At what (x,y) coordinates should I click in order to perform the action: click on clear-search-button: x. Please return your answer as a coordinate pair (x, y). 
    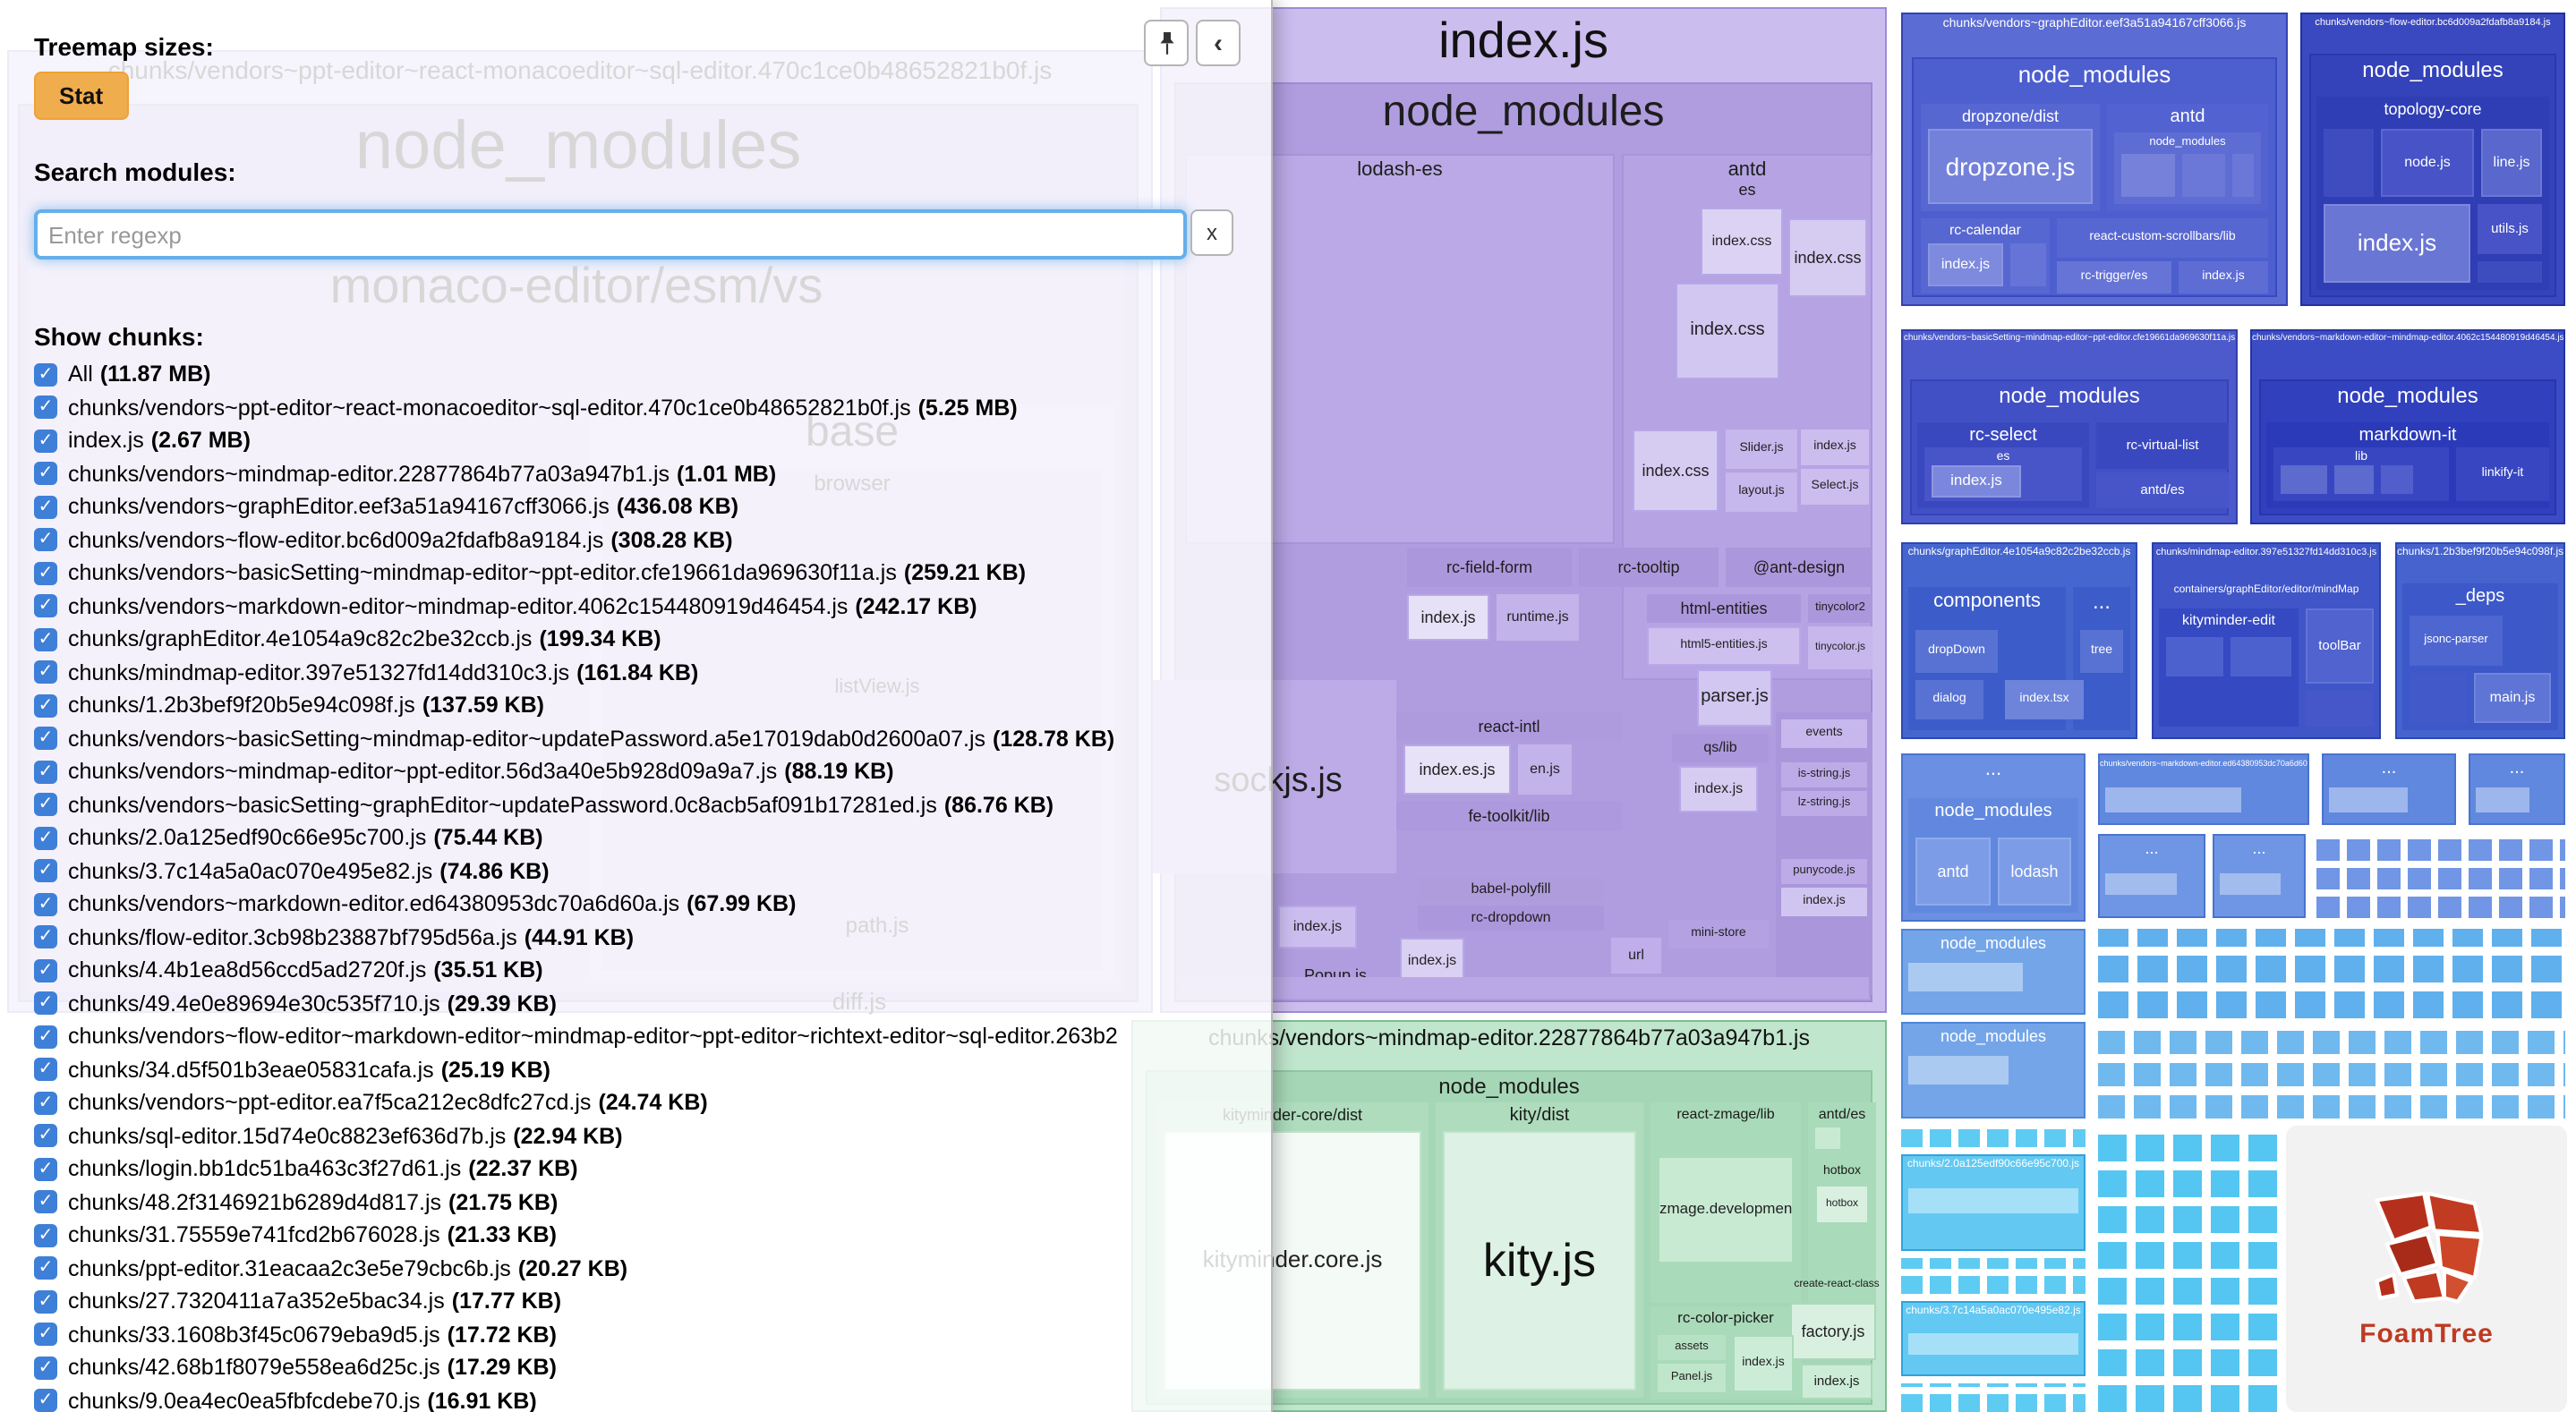
    Looking at the image, I should click on (1211, 233).